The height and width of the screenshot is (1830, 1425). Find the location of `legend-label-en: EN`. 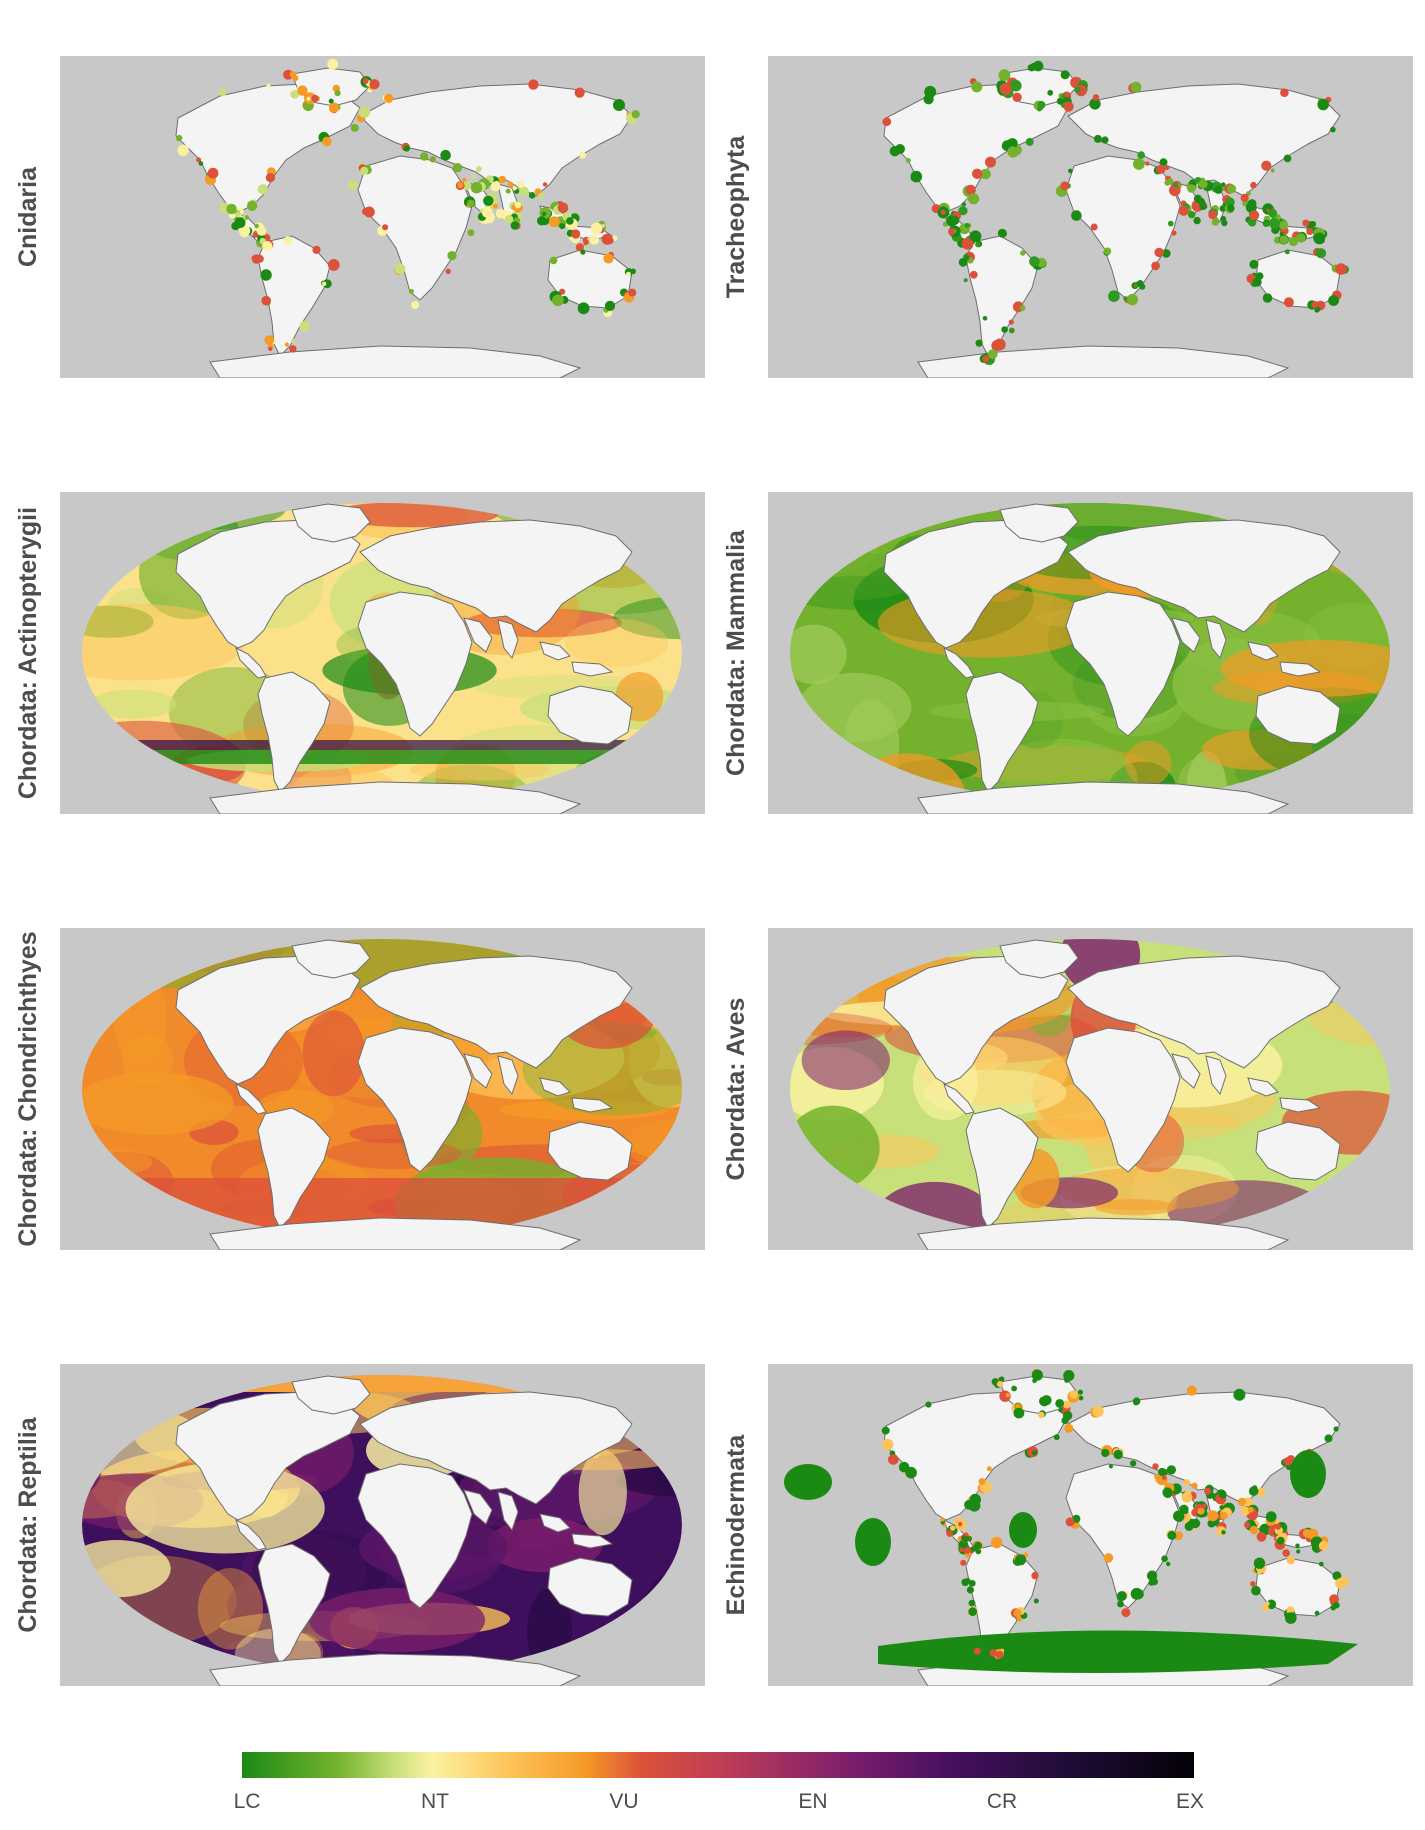

legend-label-en: EN is located at coordinates (813, 1801).